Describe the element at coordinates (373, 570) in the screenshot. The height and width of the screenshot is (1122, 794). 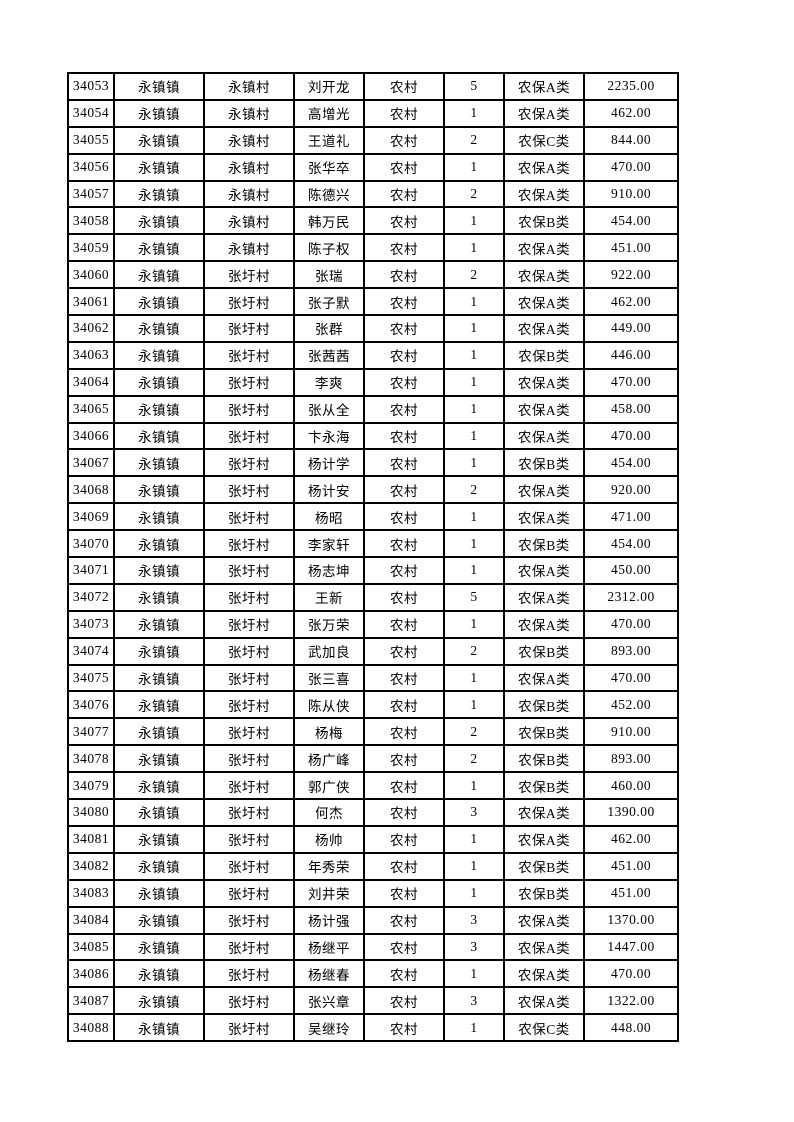
I see `table-row: 34071 永镇镇 张圩村 杨志坤 农村 1 农保A类 450.00` at that location.